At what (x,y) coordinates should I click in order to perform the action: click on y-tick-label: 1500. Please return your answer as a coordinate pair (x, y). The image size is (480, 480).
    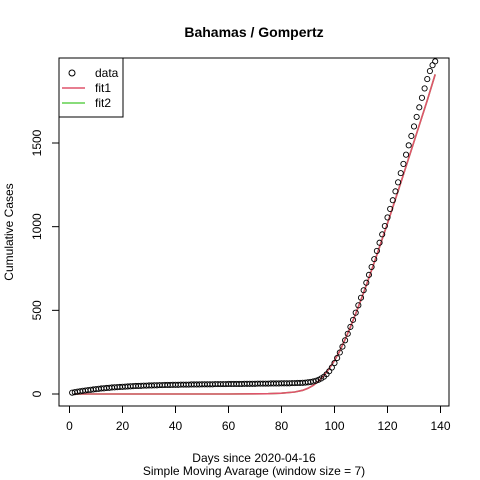
    Looking at the image, I should click on (37, 142).